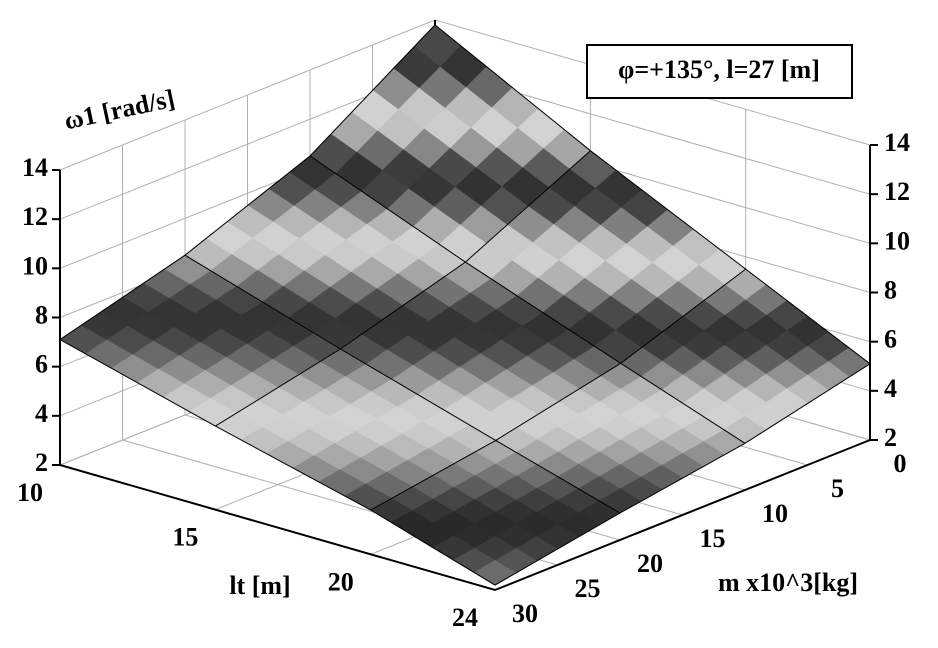  I want to click on y-tick-label: 30, so click(525, 613).